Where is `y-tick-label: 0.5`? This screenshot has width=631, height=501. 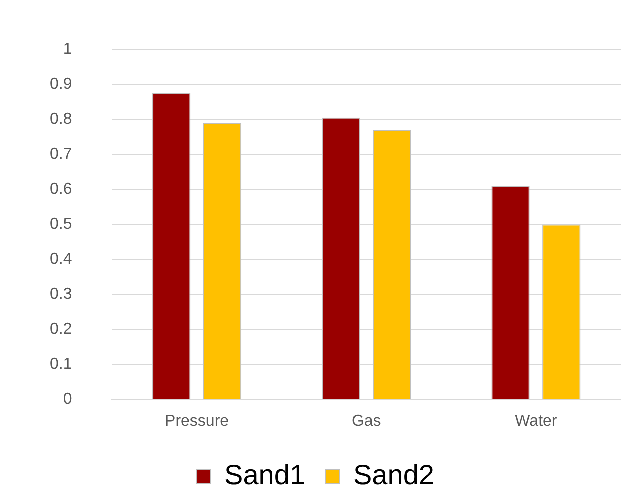
y-tick-label: 0.5 is located at coordinates (61, 225).